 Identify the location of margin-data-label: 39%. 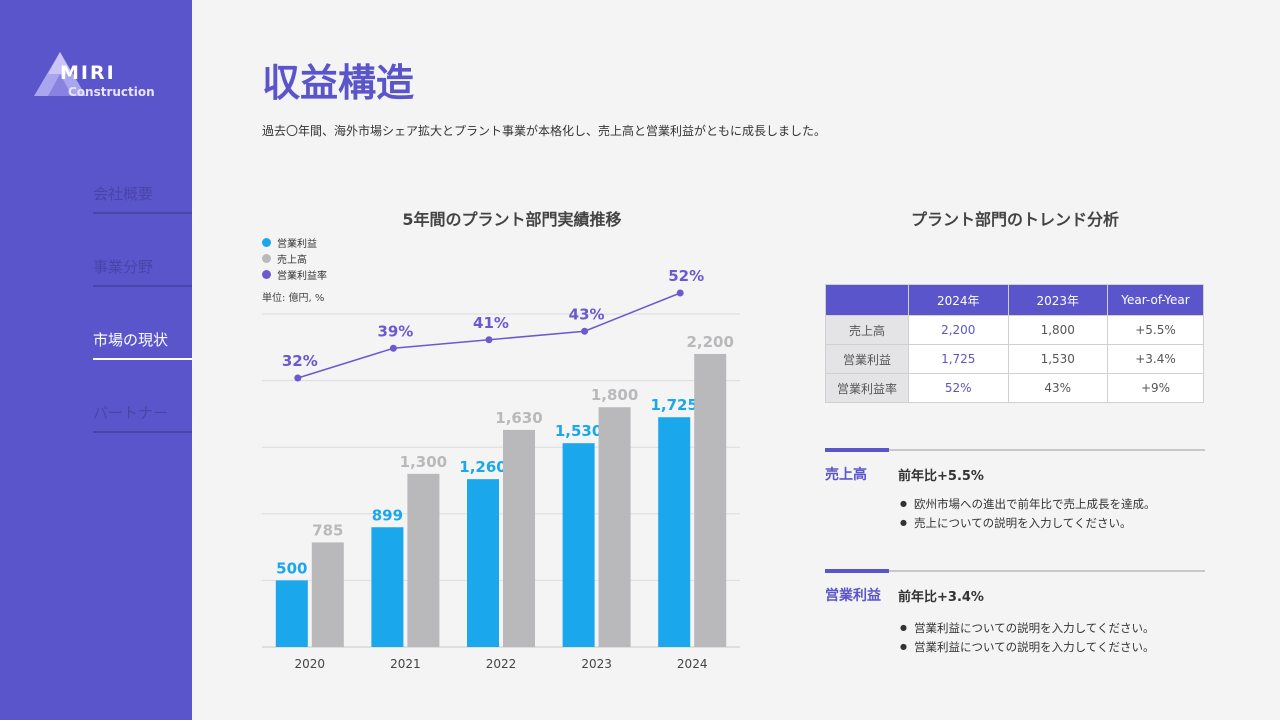
(395, 331).